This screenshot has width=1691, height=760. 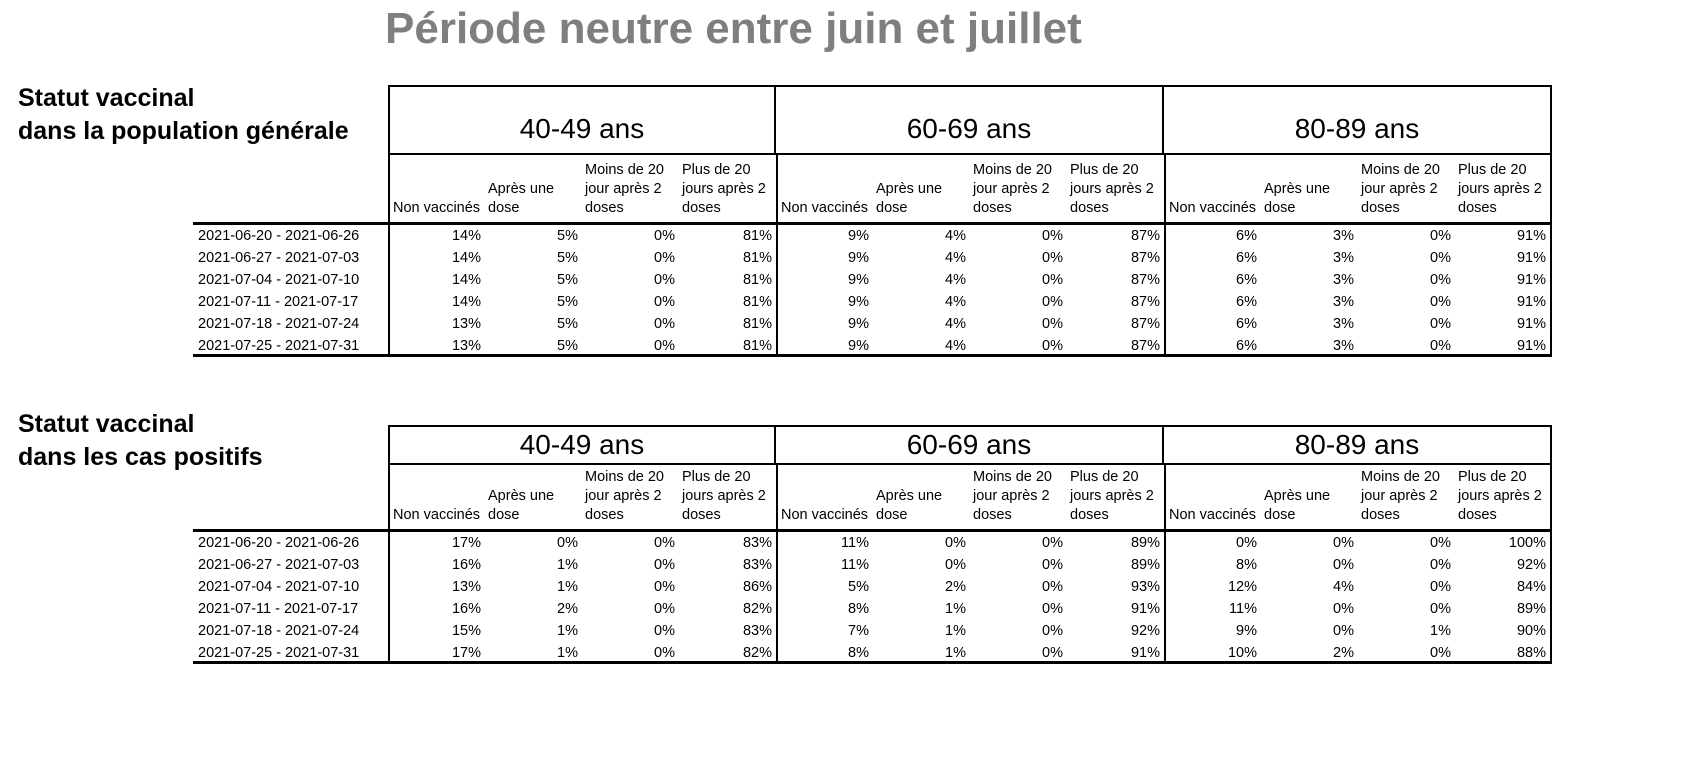 What do you see at coordinates (436, 631) in the screenshot?
I see `value-cell: 15%` at bounding box center [436, 631].